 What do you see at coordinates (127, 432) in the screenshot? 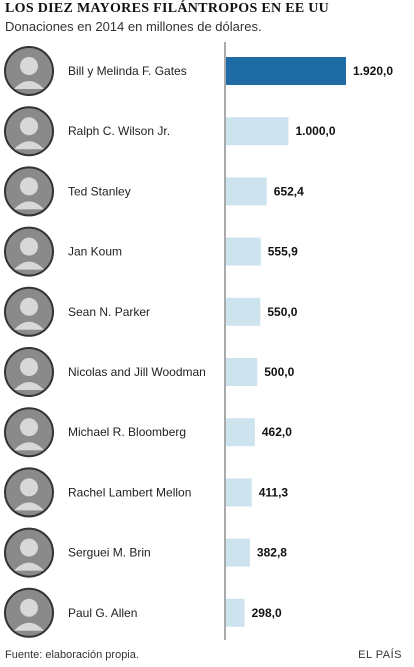
I see `category-label: Michael R. Bloomberg` at bounding box center [127, 432].